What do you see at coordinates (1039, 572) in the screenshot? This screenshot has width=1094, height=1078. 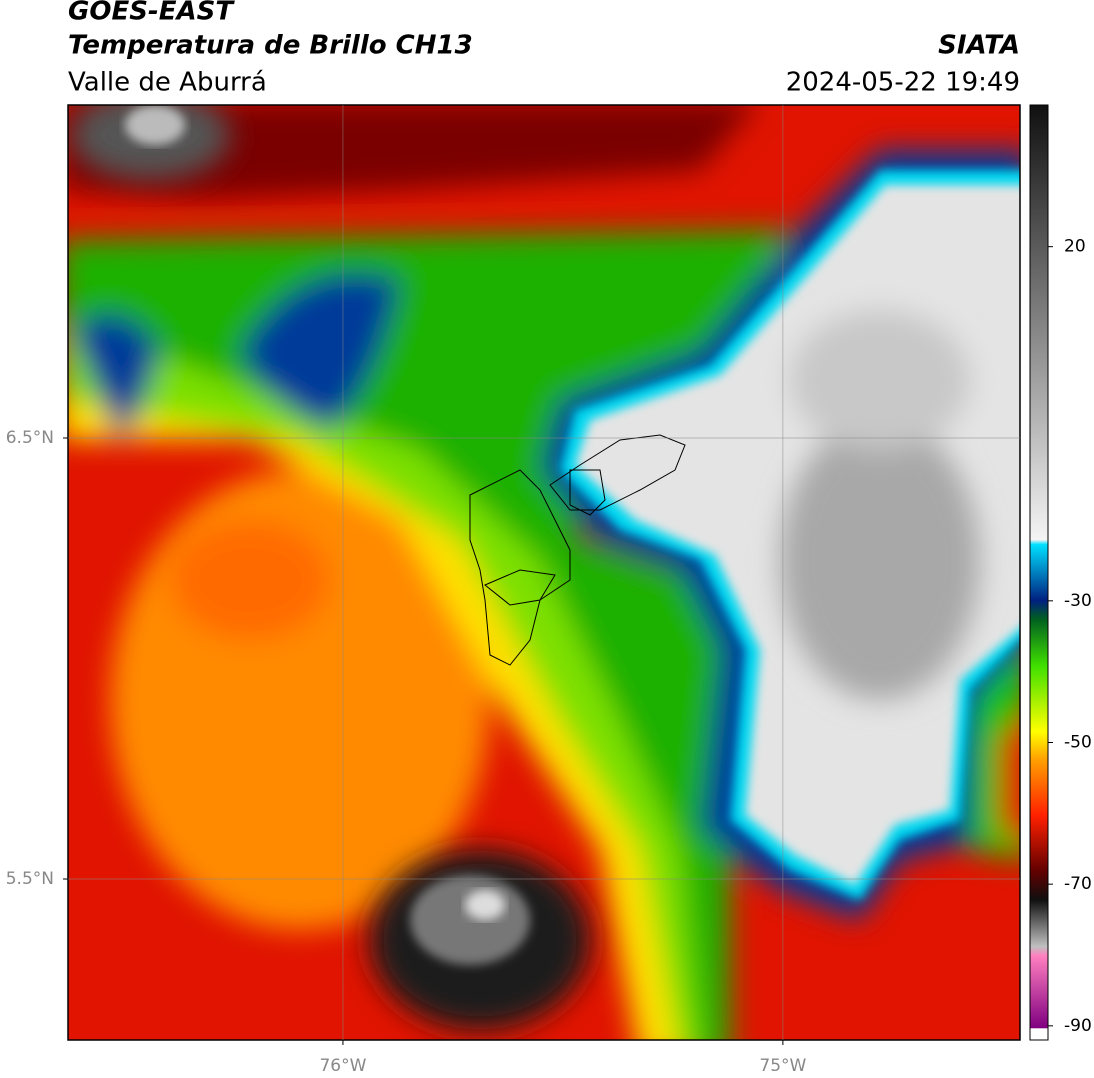 I see `colorbar` at bounding box center [1039, 572].